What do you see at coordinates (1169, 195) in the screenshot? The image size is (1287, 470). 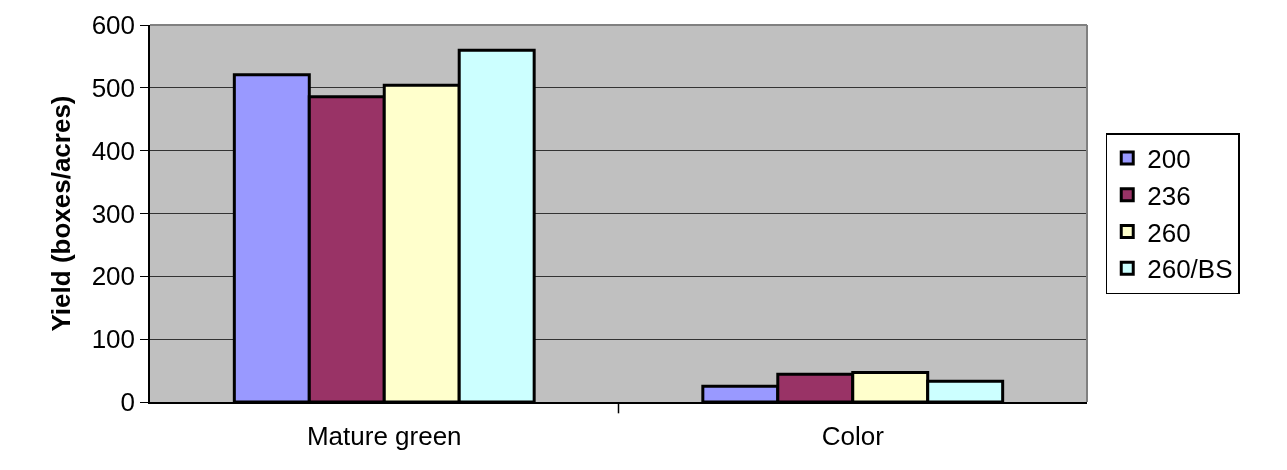 I see `legend-label: 236` at bounding box center [1169, 195].